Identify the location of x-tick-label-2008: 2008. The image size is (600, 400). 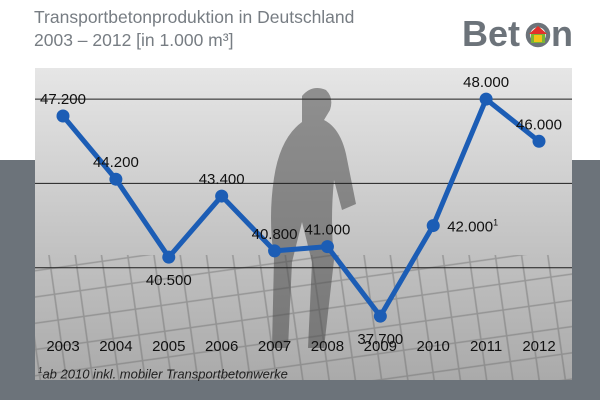
(327, 346).